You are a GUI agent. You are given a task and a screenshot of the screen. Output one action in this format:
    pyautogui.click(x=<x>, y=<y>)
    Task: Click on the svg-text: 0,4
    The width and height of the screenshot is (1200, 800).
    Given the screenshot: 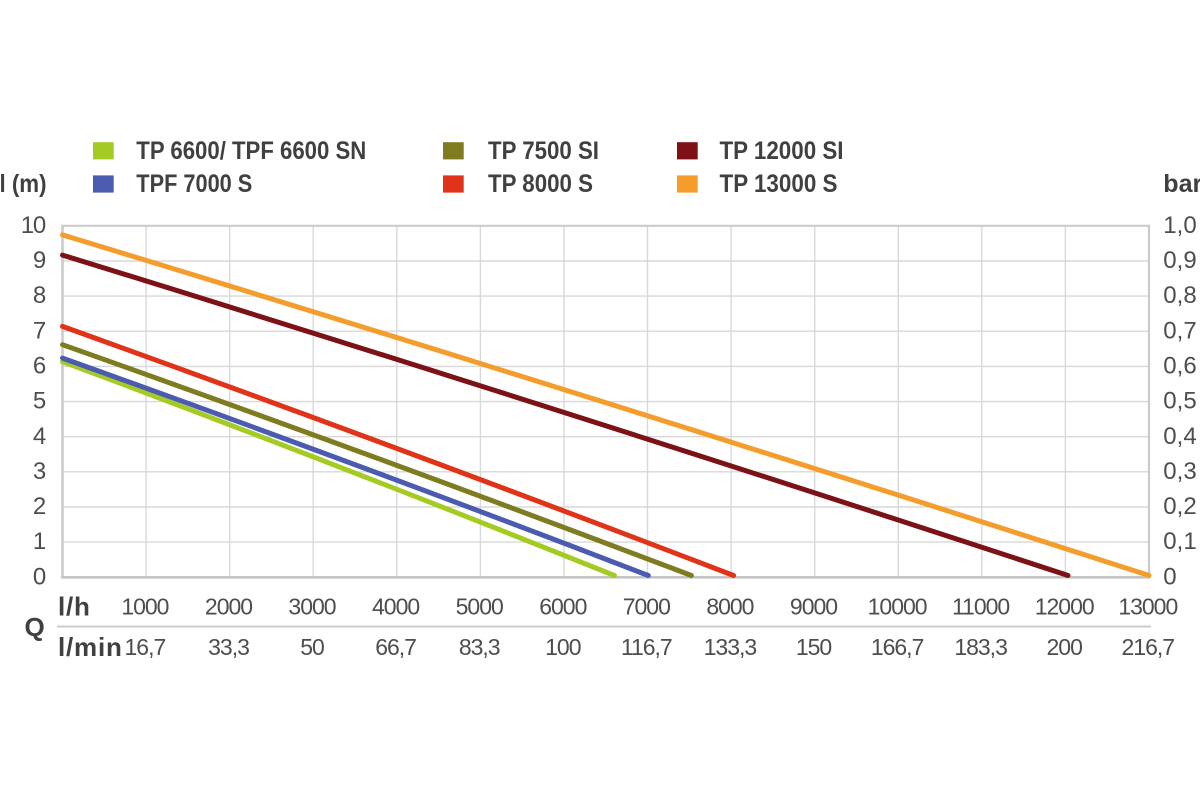 What is the action you would take?
    pyautogui.click(x=1179, y=436)
    